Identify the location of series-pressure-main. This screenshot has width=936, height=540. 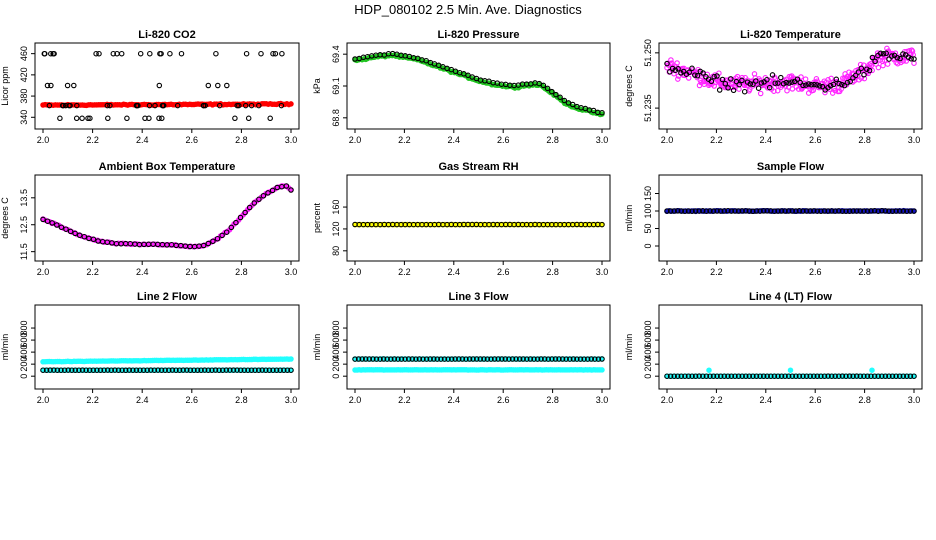
(478, 85).